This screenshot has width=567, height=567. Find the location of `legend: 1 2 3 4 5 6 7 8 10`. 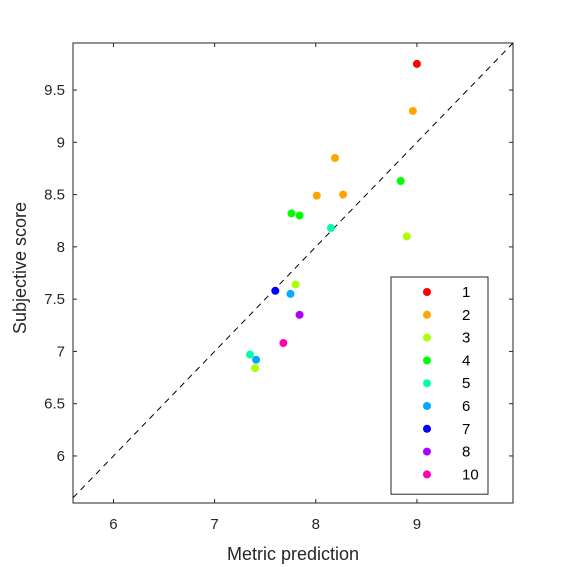

legend: 1 2 3 4 5 6 7 8 10 is located at coordinates (439, 385).